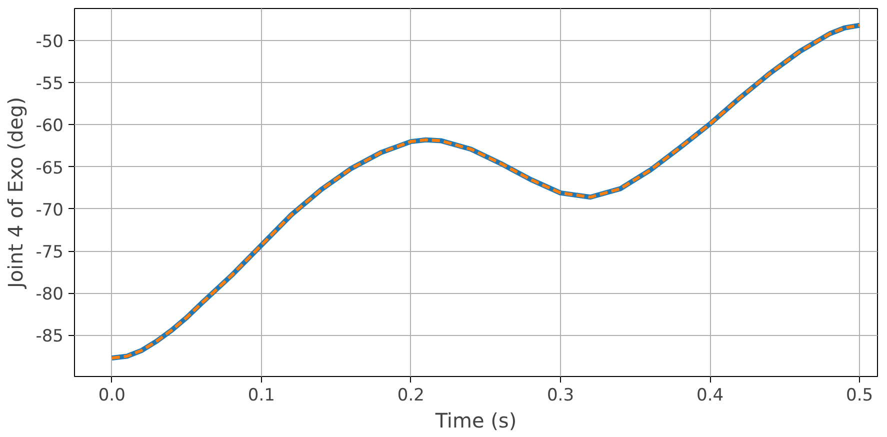 The image size is (887, 437). Describe the element at coordinates (50, 126) in the screenshot. I see `y-tick-label: -60` at that location.